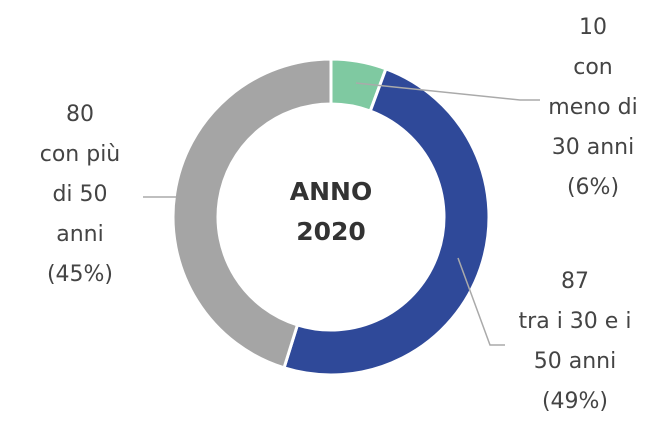 Image resolution: width=652 pixels, height=422 pixels. I want to click on slice-label: 87 tra i 30 e i 50 anni (49%), so click(575, 342).